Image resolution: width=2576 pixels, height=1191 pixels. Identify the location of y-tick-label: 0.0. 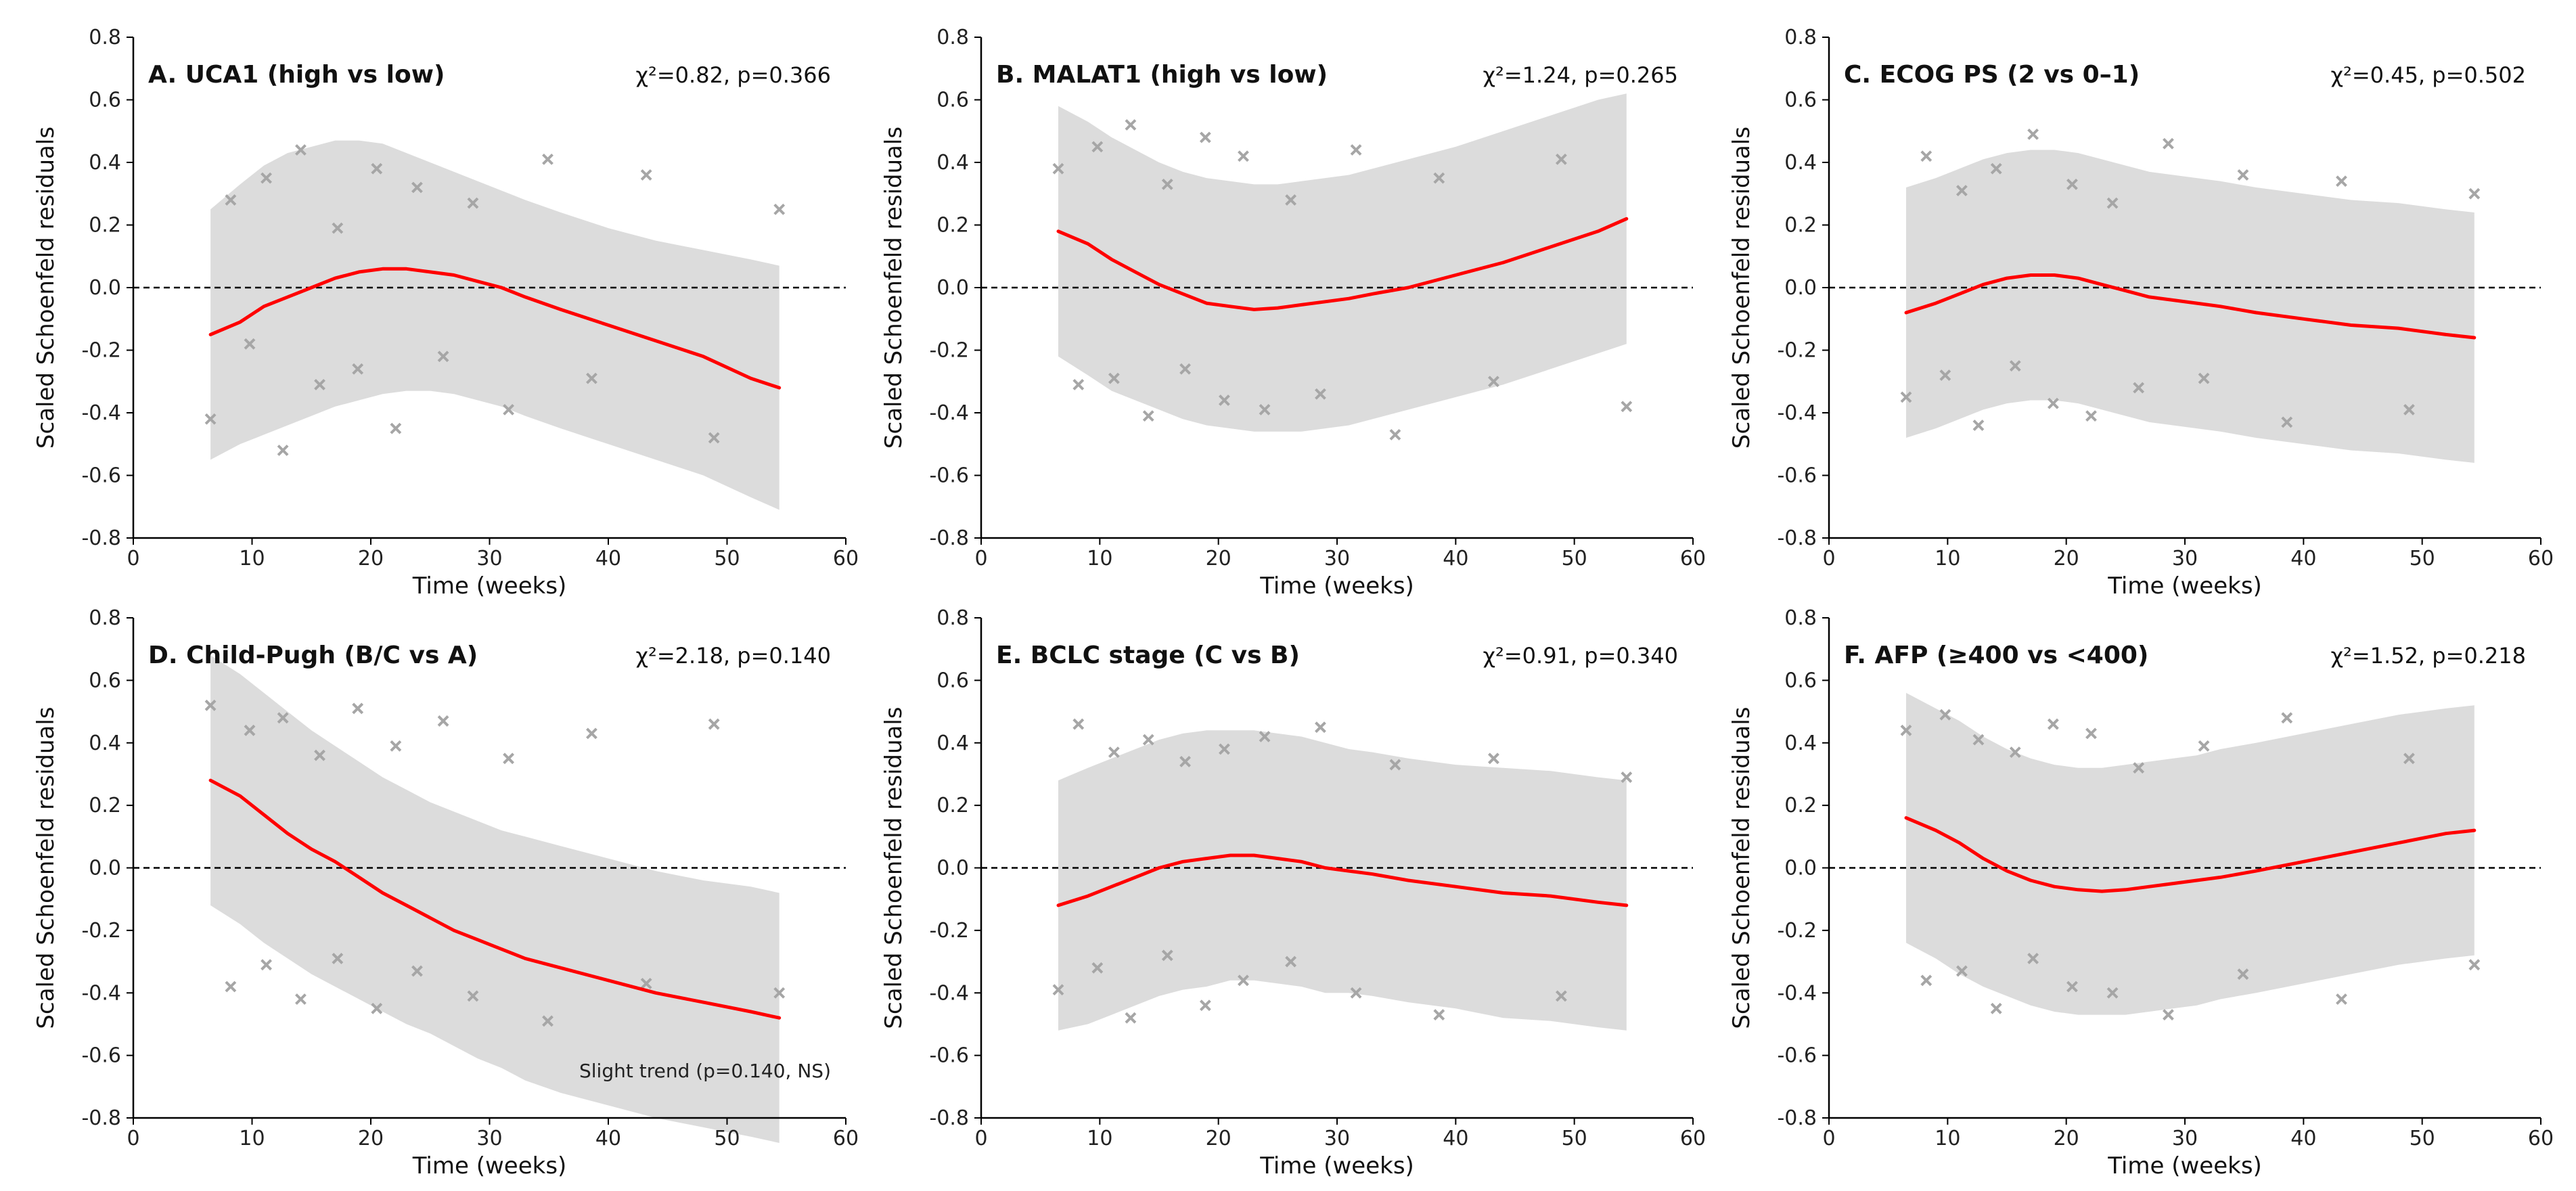
(952, 869).